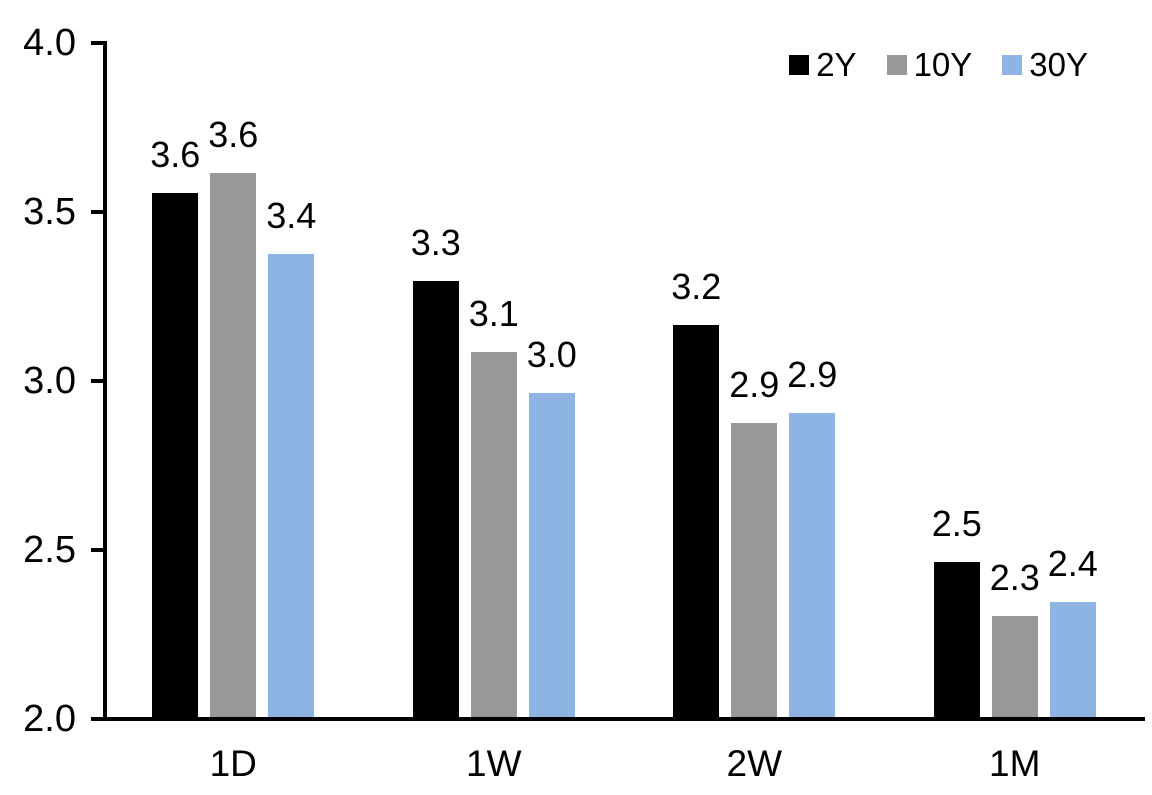 The image size is (1152, 795). I want to click on bar-2y-1d, so click(175, 455).